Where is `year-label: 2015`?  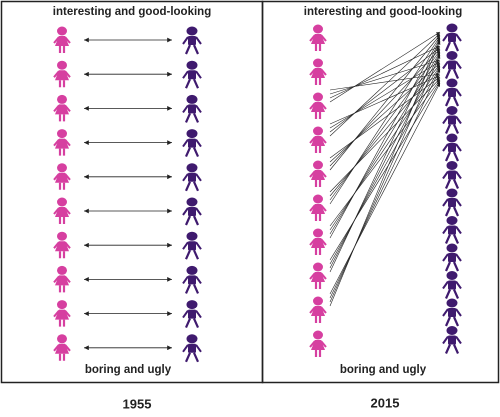 year-label: 2015 is located at coordinates (385, 402).